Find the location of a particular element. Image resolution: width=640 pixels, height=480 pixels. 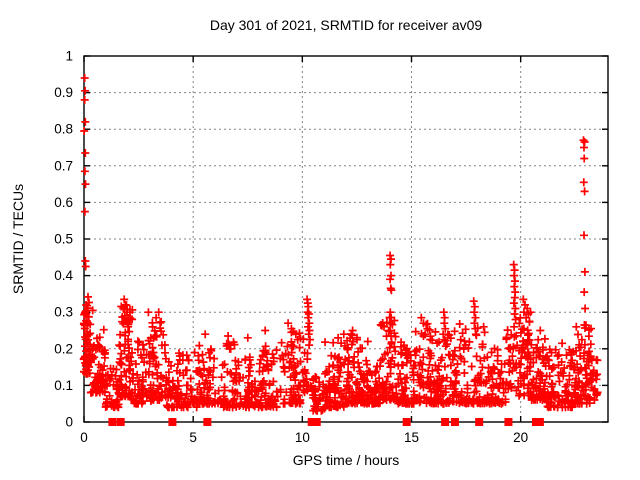

x-tick-label: 0 is located at coordinates (84, 437).